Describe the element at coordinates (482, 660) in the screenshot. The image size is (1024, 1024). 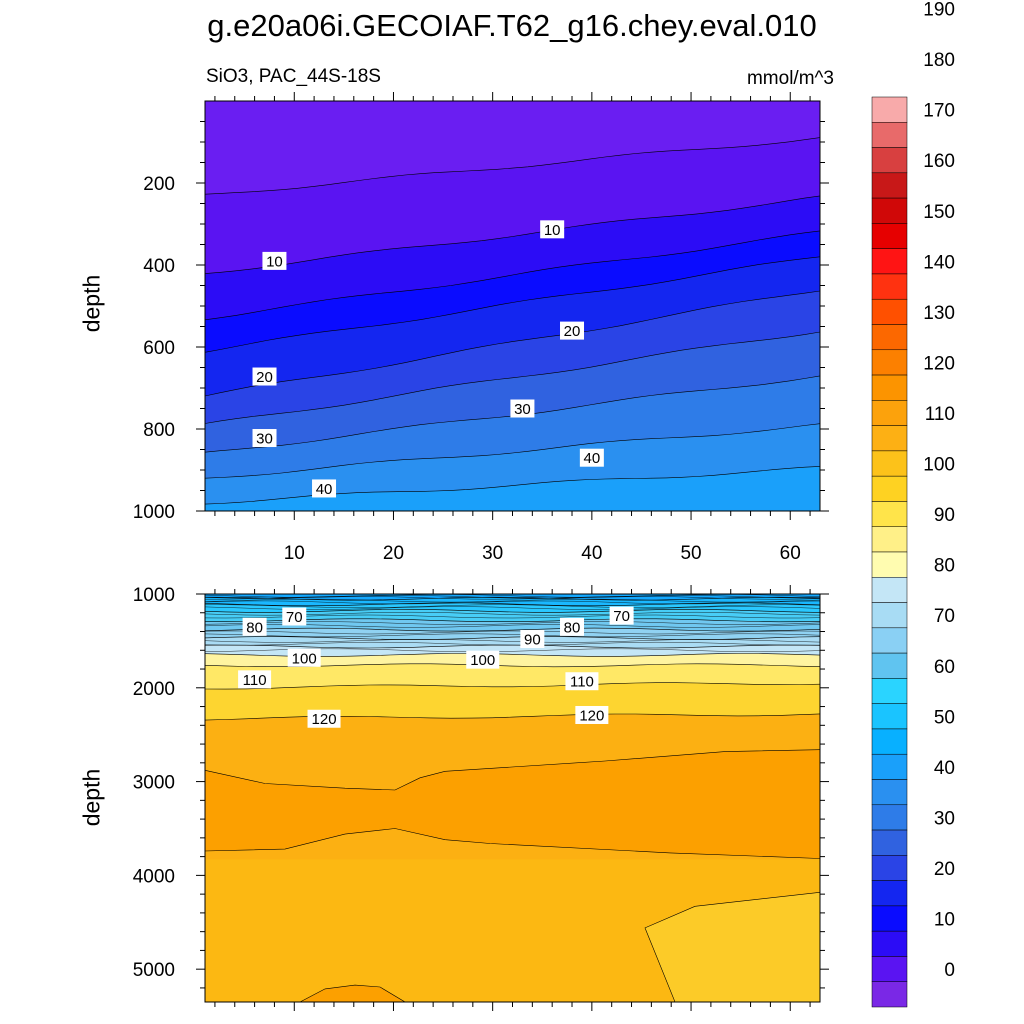
I see `lower-contour-label: 100` at that location.